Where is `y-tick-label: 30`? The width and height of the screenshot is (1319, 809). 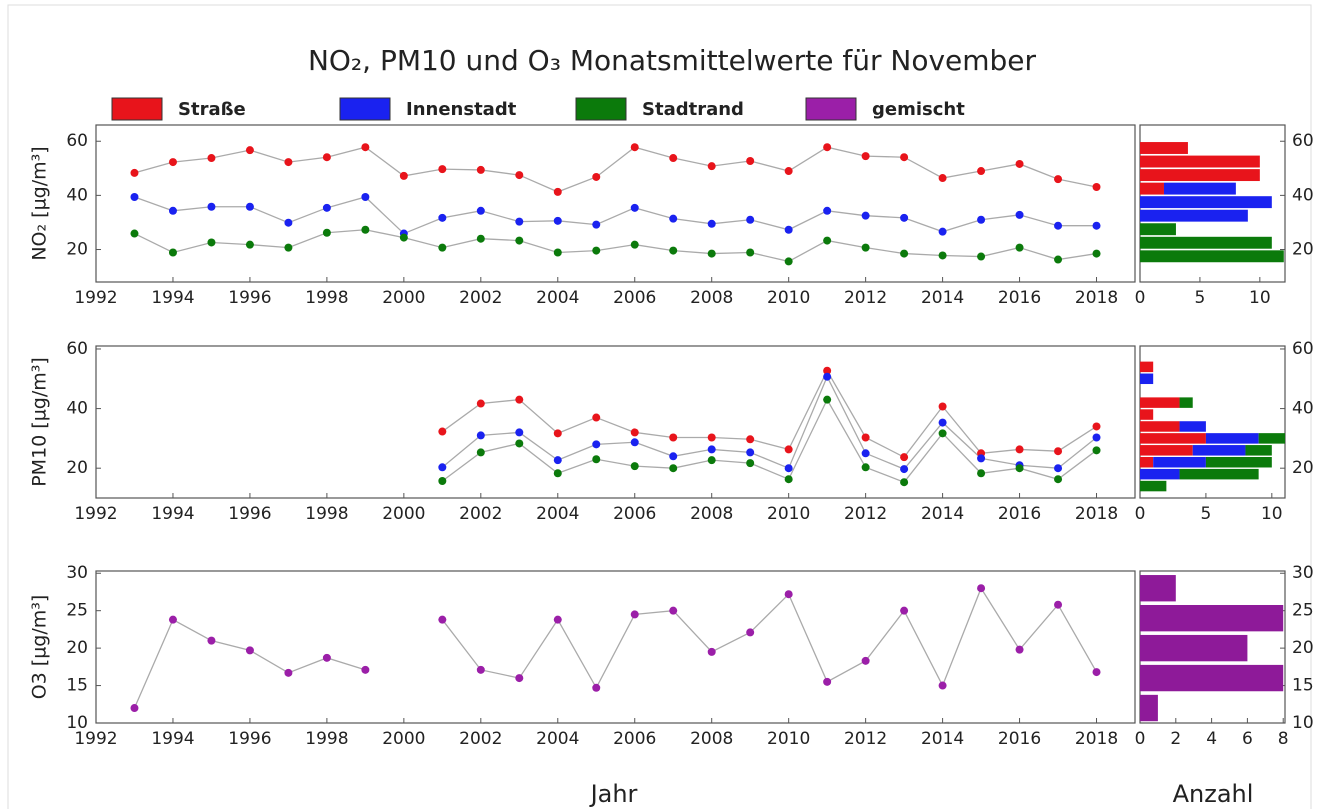
y-tick-label: 30 is located at coordinates (1303, 573).